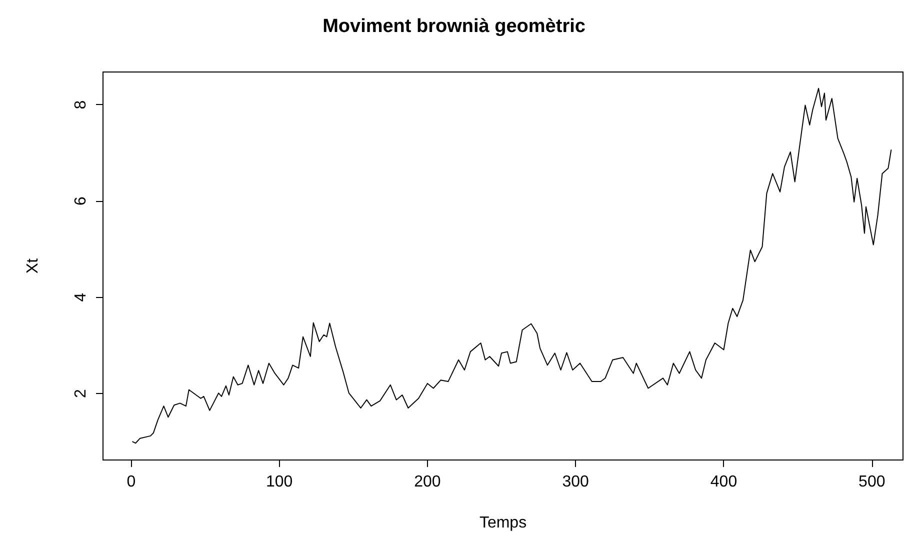 This screenshot has height=553, width=908. Describe the element at coordinates (131, 482) in the screenshot. I see `x-tick-label: 0` at that location.